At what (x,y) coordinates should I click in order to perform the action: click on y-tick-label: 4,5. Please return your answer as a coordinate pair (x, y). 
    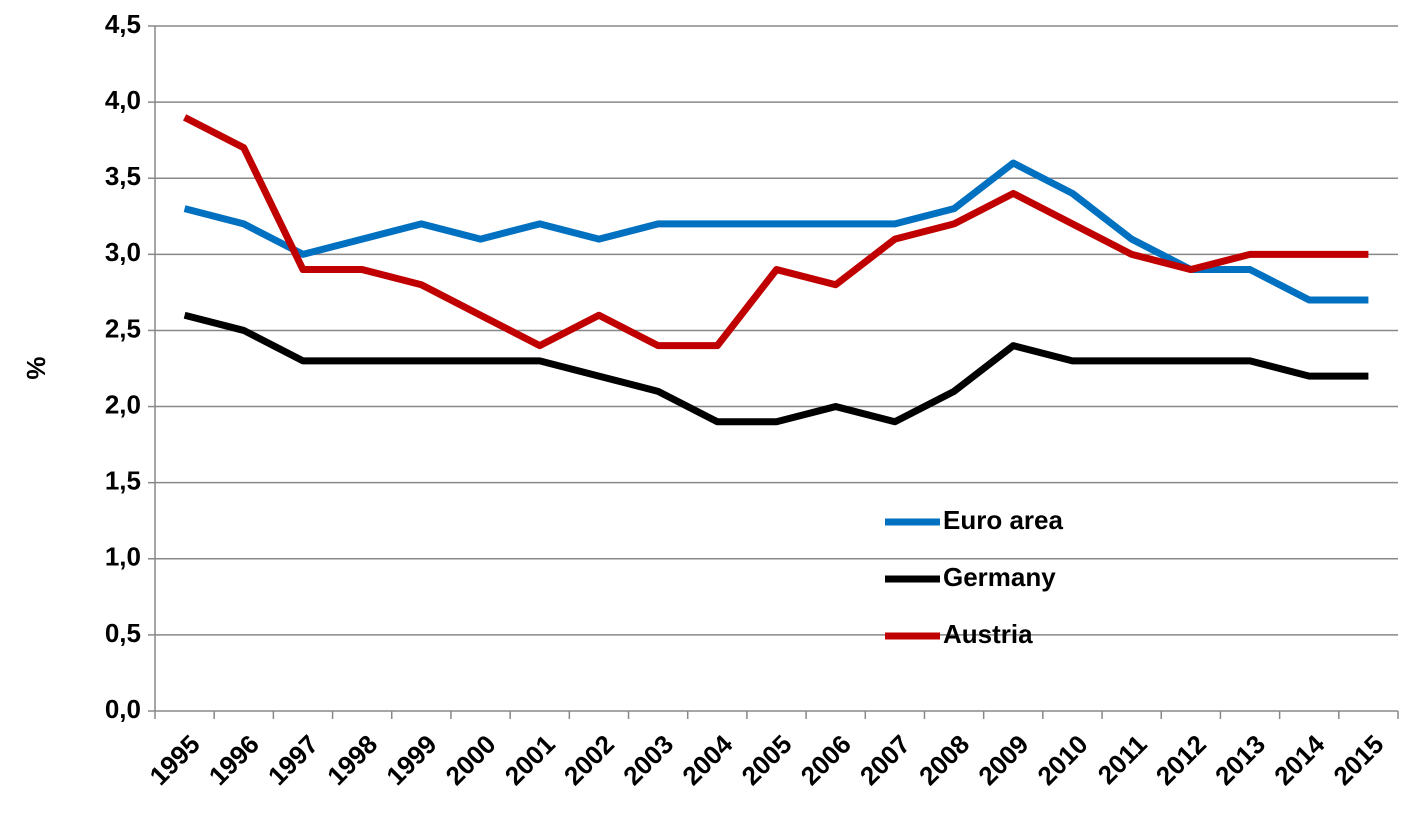
    Looking at the image, I should click on (123, 24).